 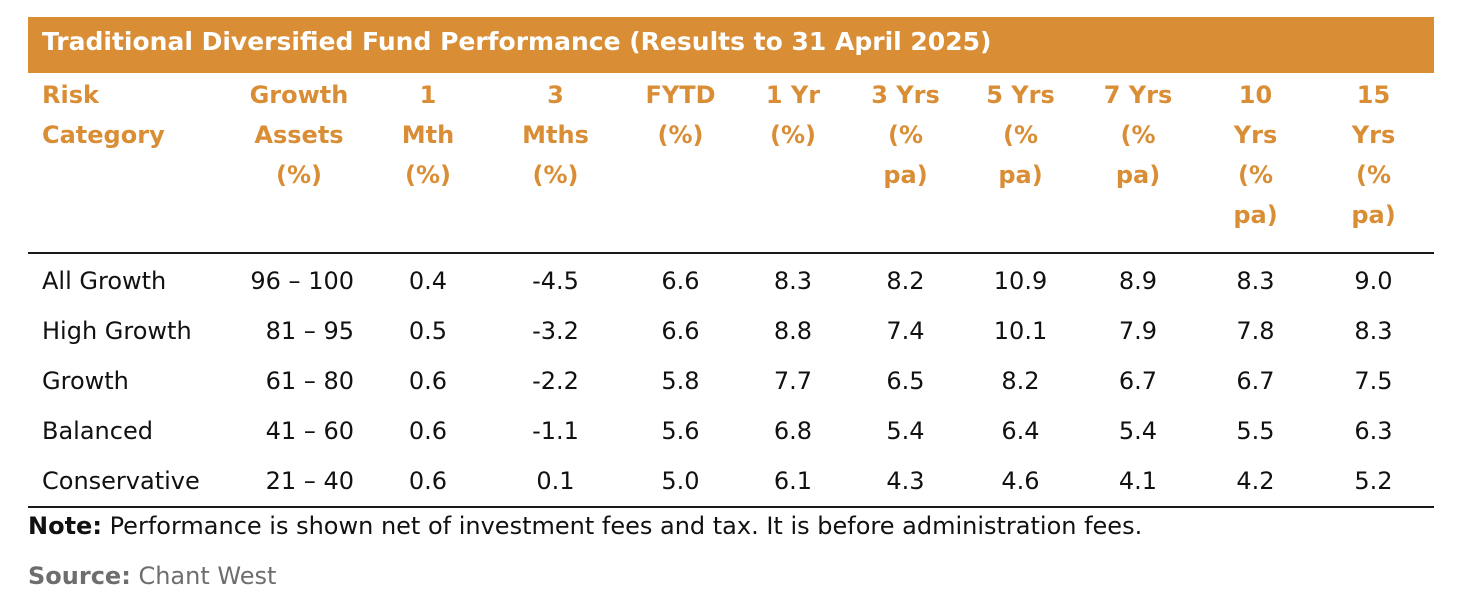 I want to click on value-cell: -2.2, so click(x=555, y=381).